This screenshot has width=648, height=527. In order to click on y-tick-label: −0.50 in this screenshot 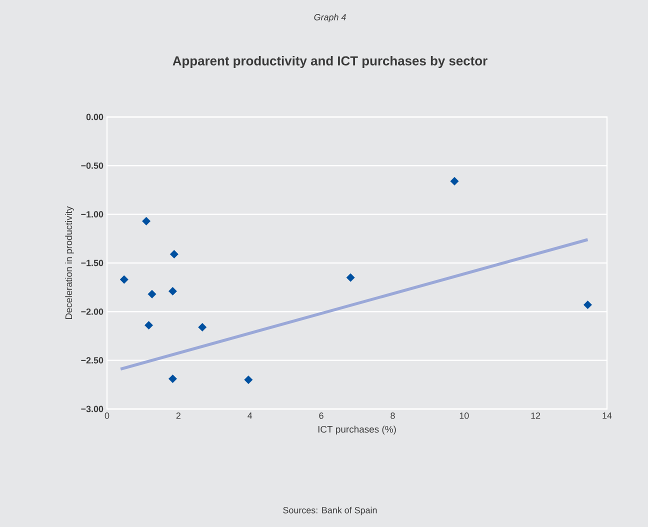, I will do `click(92, 165)`.